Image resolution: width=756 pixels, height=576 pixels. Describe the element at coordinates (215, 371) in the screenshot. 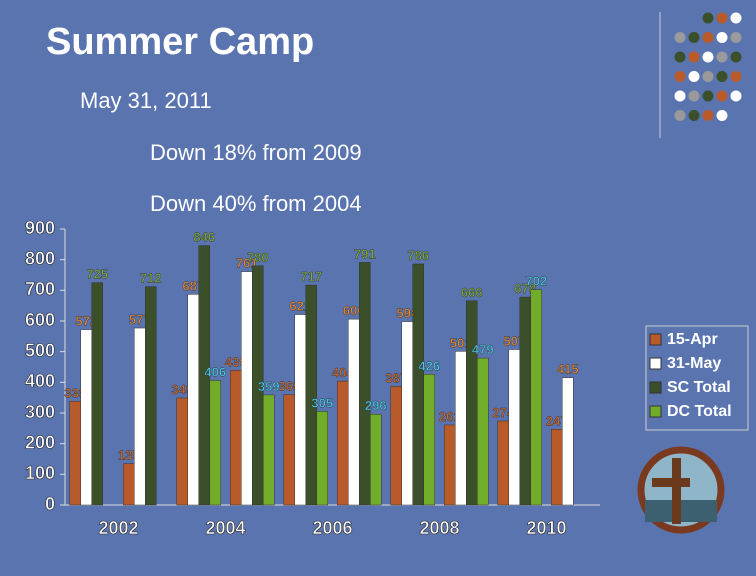

I see `value-label: 406` at that location.